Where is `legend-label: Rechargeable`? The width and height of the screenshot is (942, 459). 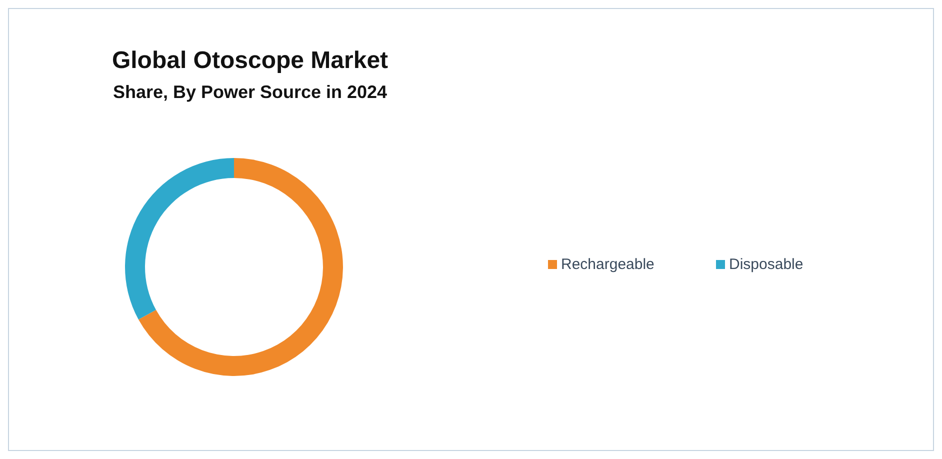 legend-label: Rechargeable is located at coordinates (607, 264).